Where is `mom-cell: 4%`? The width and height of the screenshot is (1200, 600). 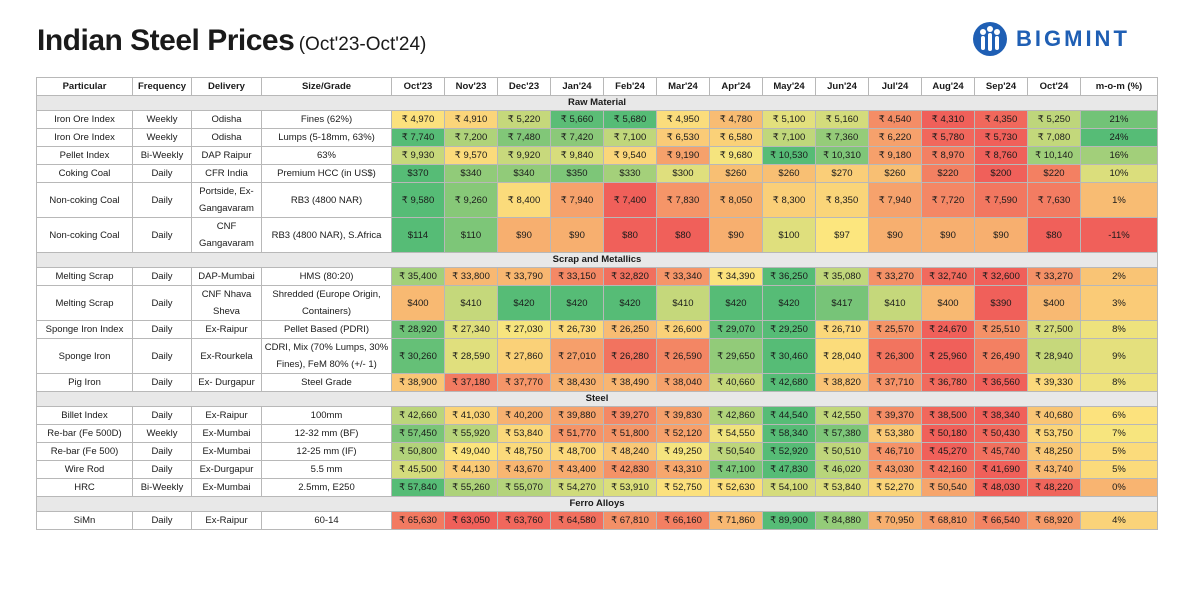
mom-cell: 4% is located at coordinates (1119, 520).